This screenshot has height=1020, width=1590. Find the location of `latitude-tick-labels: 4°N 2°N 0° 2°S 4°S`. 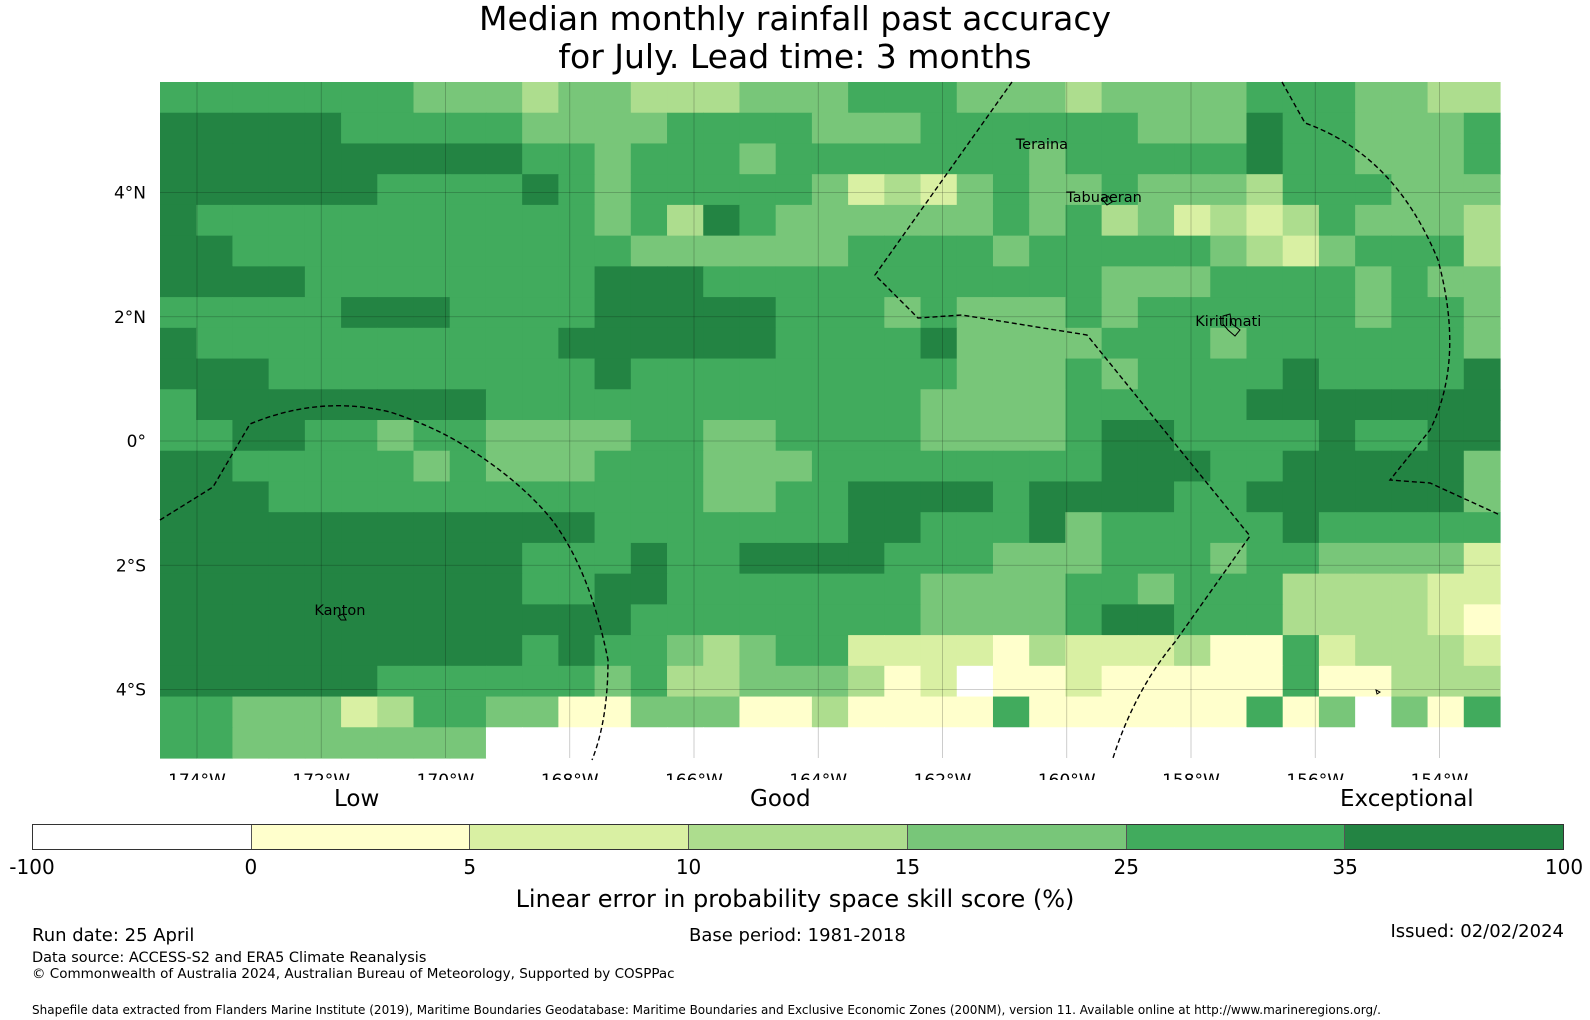

latitude-tick-labels: 4°N 2°N 0° 2°S 4°S is located at coordinates (130, 442).